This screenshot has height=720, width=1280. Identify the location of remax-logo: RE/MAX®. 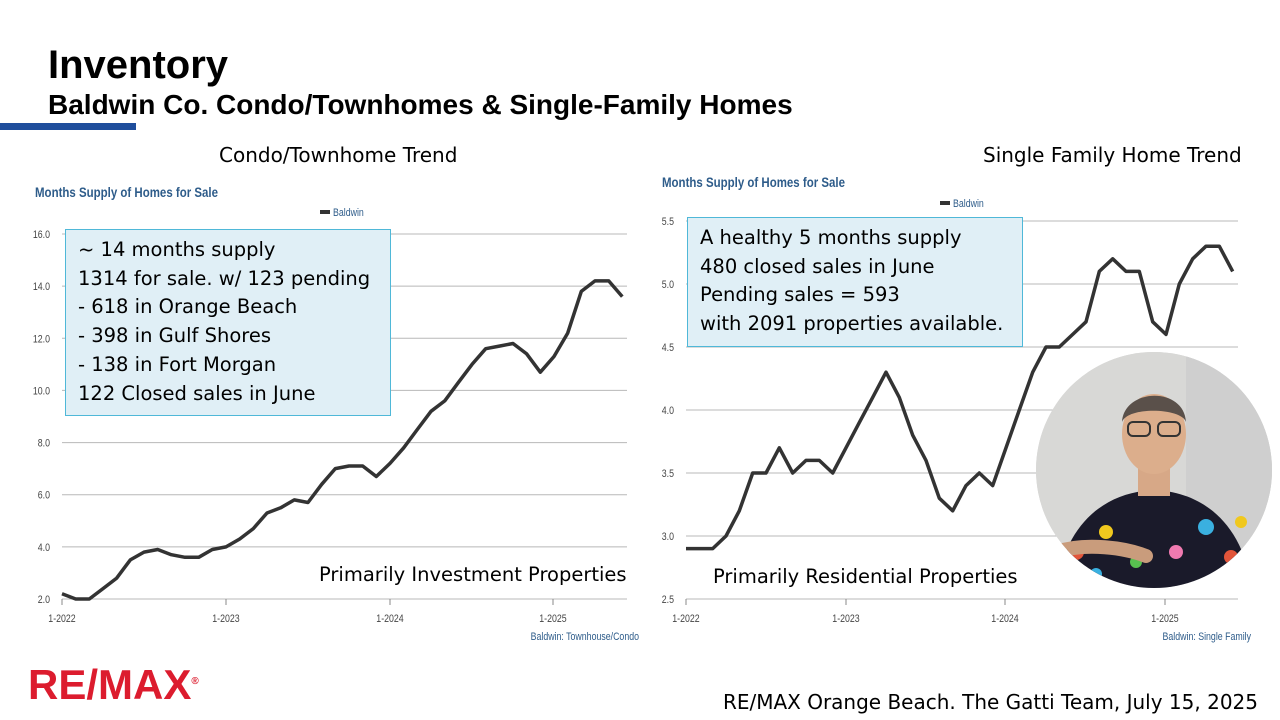
(113, 684).